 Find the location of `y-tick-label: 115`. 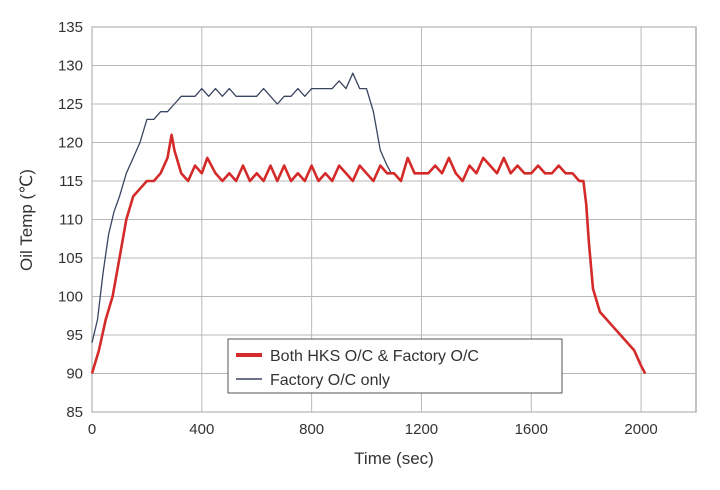

y-tick-label: 115 is located at coordinates (71, 181).